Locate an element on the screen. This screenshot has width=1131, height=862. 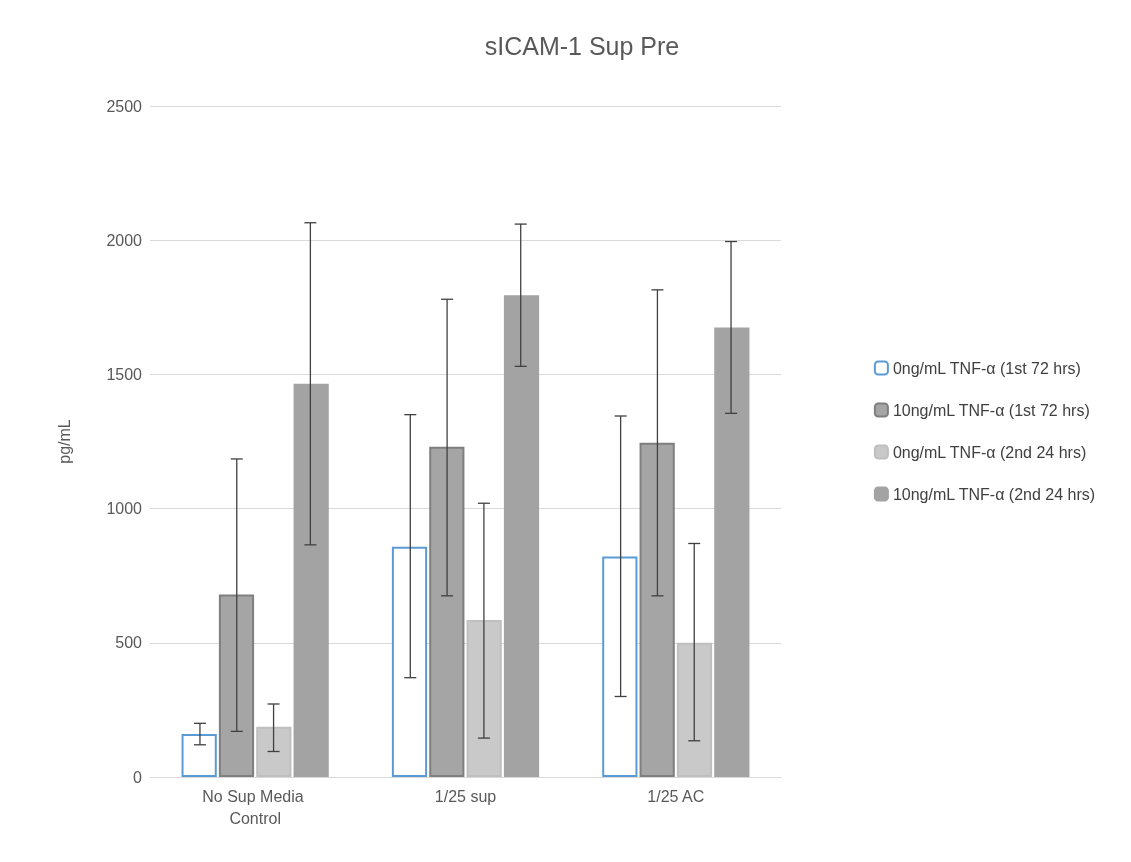
chart-title: sICAM-1 Sup Pre is located at coordinates (582, 45).